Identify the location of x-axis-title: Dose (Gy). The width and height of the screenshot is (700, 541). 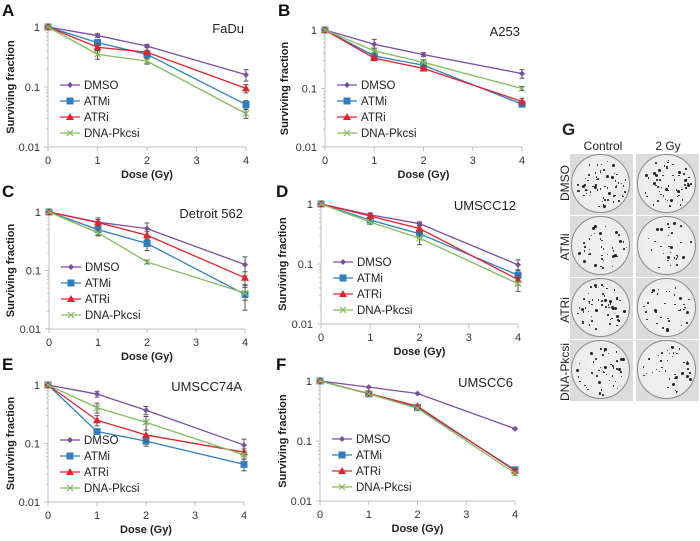
(424, 175).